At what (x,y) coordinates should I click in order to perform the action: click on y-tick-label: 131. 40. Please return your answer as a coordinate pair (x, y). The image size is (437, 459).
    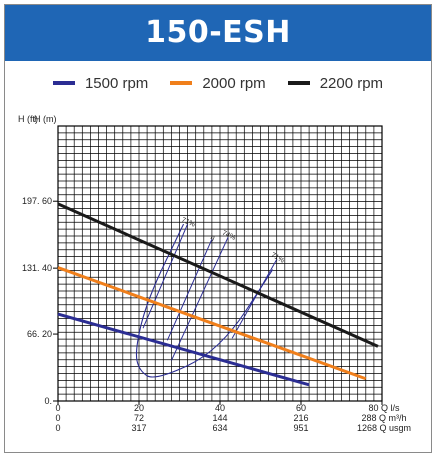
    Looking at the image, I should click on (37, 268).